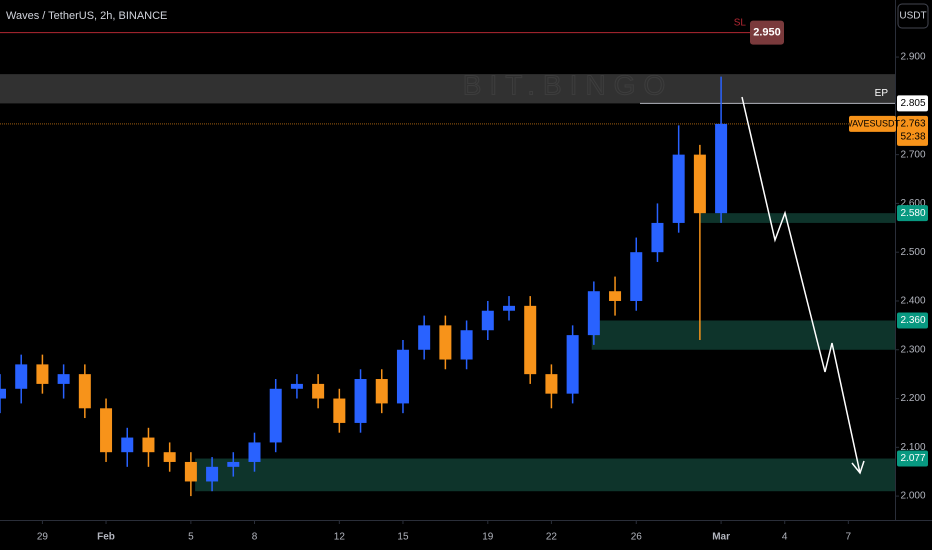  Describe the element at coordinates (86, 16) in the screenshot. I see `chart-title: Waves / TetherUS, 2h, BINANCE` at that location.